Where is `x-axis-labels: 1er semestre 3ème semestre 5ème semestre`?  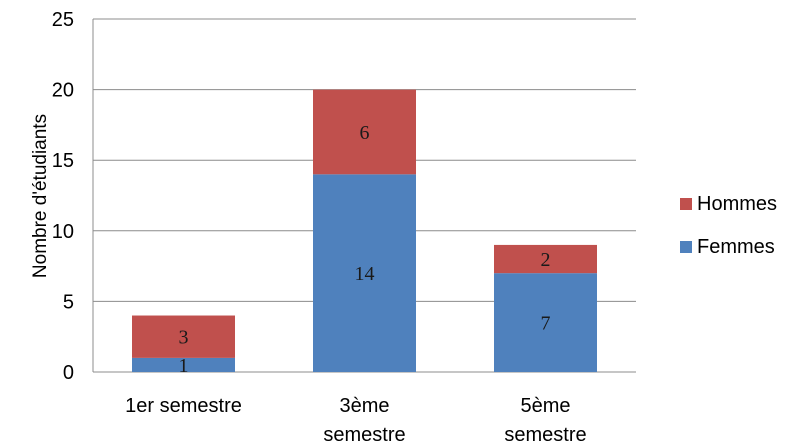 x-axis-labels: 1er semestre 3ème semestre 5ème semestre is located at coordinates (355, 420).